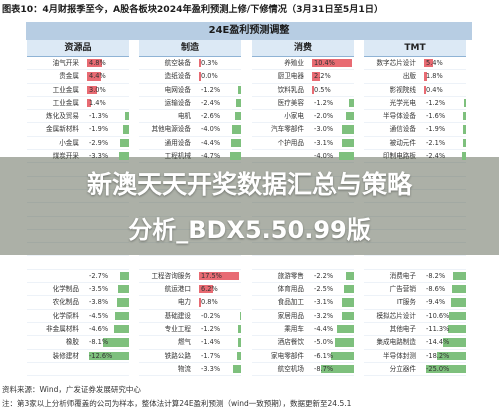  Describe the element at coordinates (445, 63) in the screenshot. I see `row-value-cell: 5.4%` at that location.